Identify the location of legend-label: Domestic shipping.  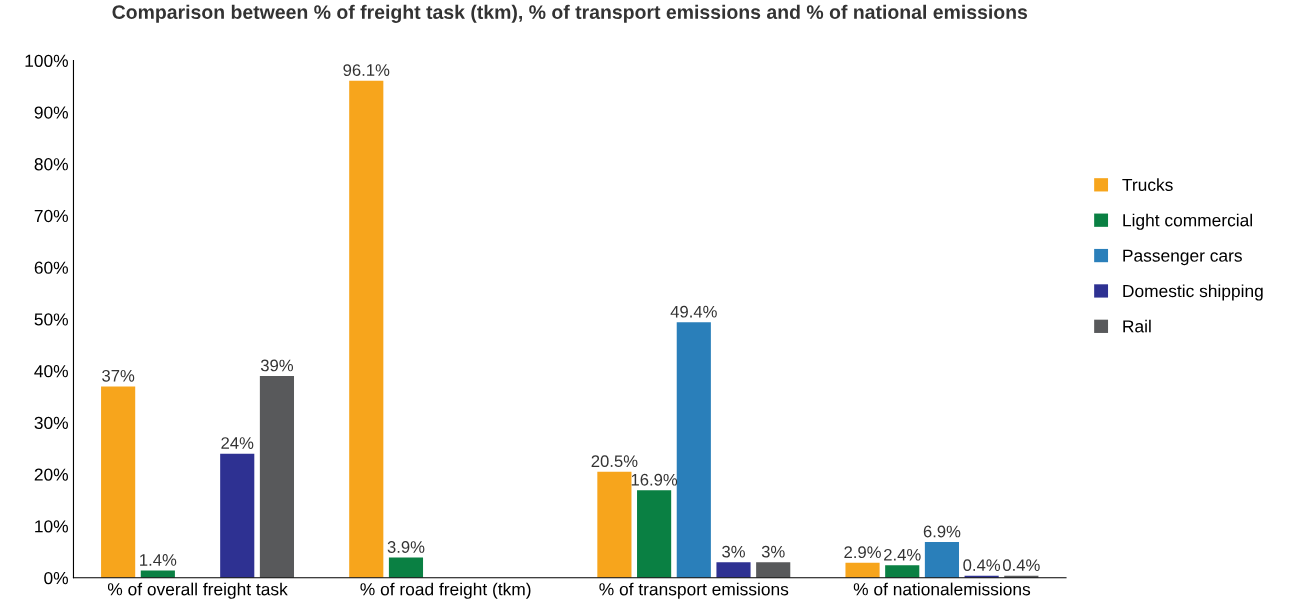
(1193, 292).